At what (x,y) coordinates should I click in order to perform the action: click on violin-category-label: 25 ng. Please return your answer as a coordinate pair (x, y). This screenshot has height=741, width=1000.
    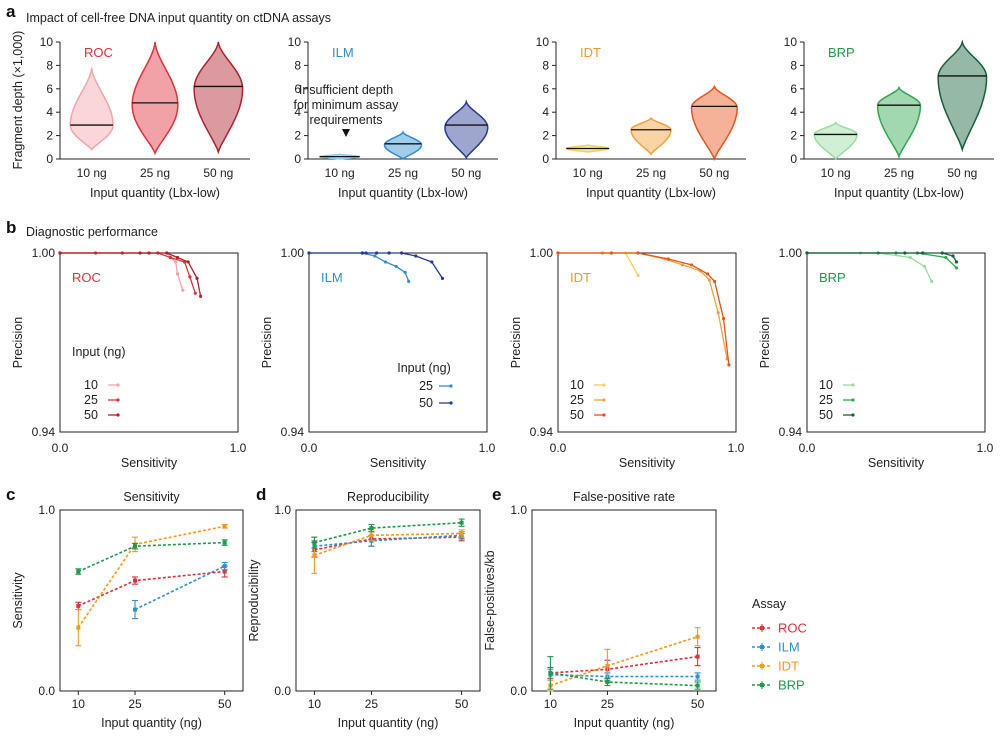
    Looking at the image, I should click on (651, 173).